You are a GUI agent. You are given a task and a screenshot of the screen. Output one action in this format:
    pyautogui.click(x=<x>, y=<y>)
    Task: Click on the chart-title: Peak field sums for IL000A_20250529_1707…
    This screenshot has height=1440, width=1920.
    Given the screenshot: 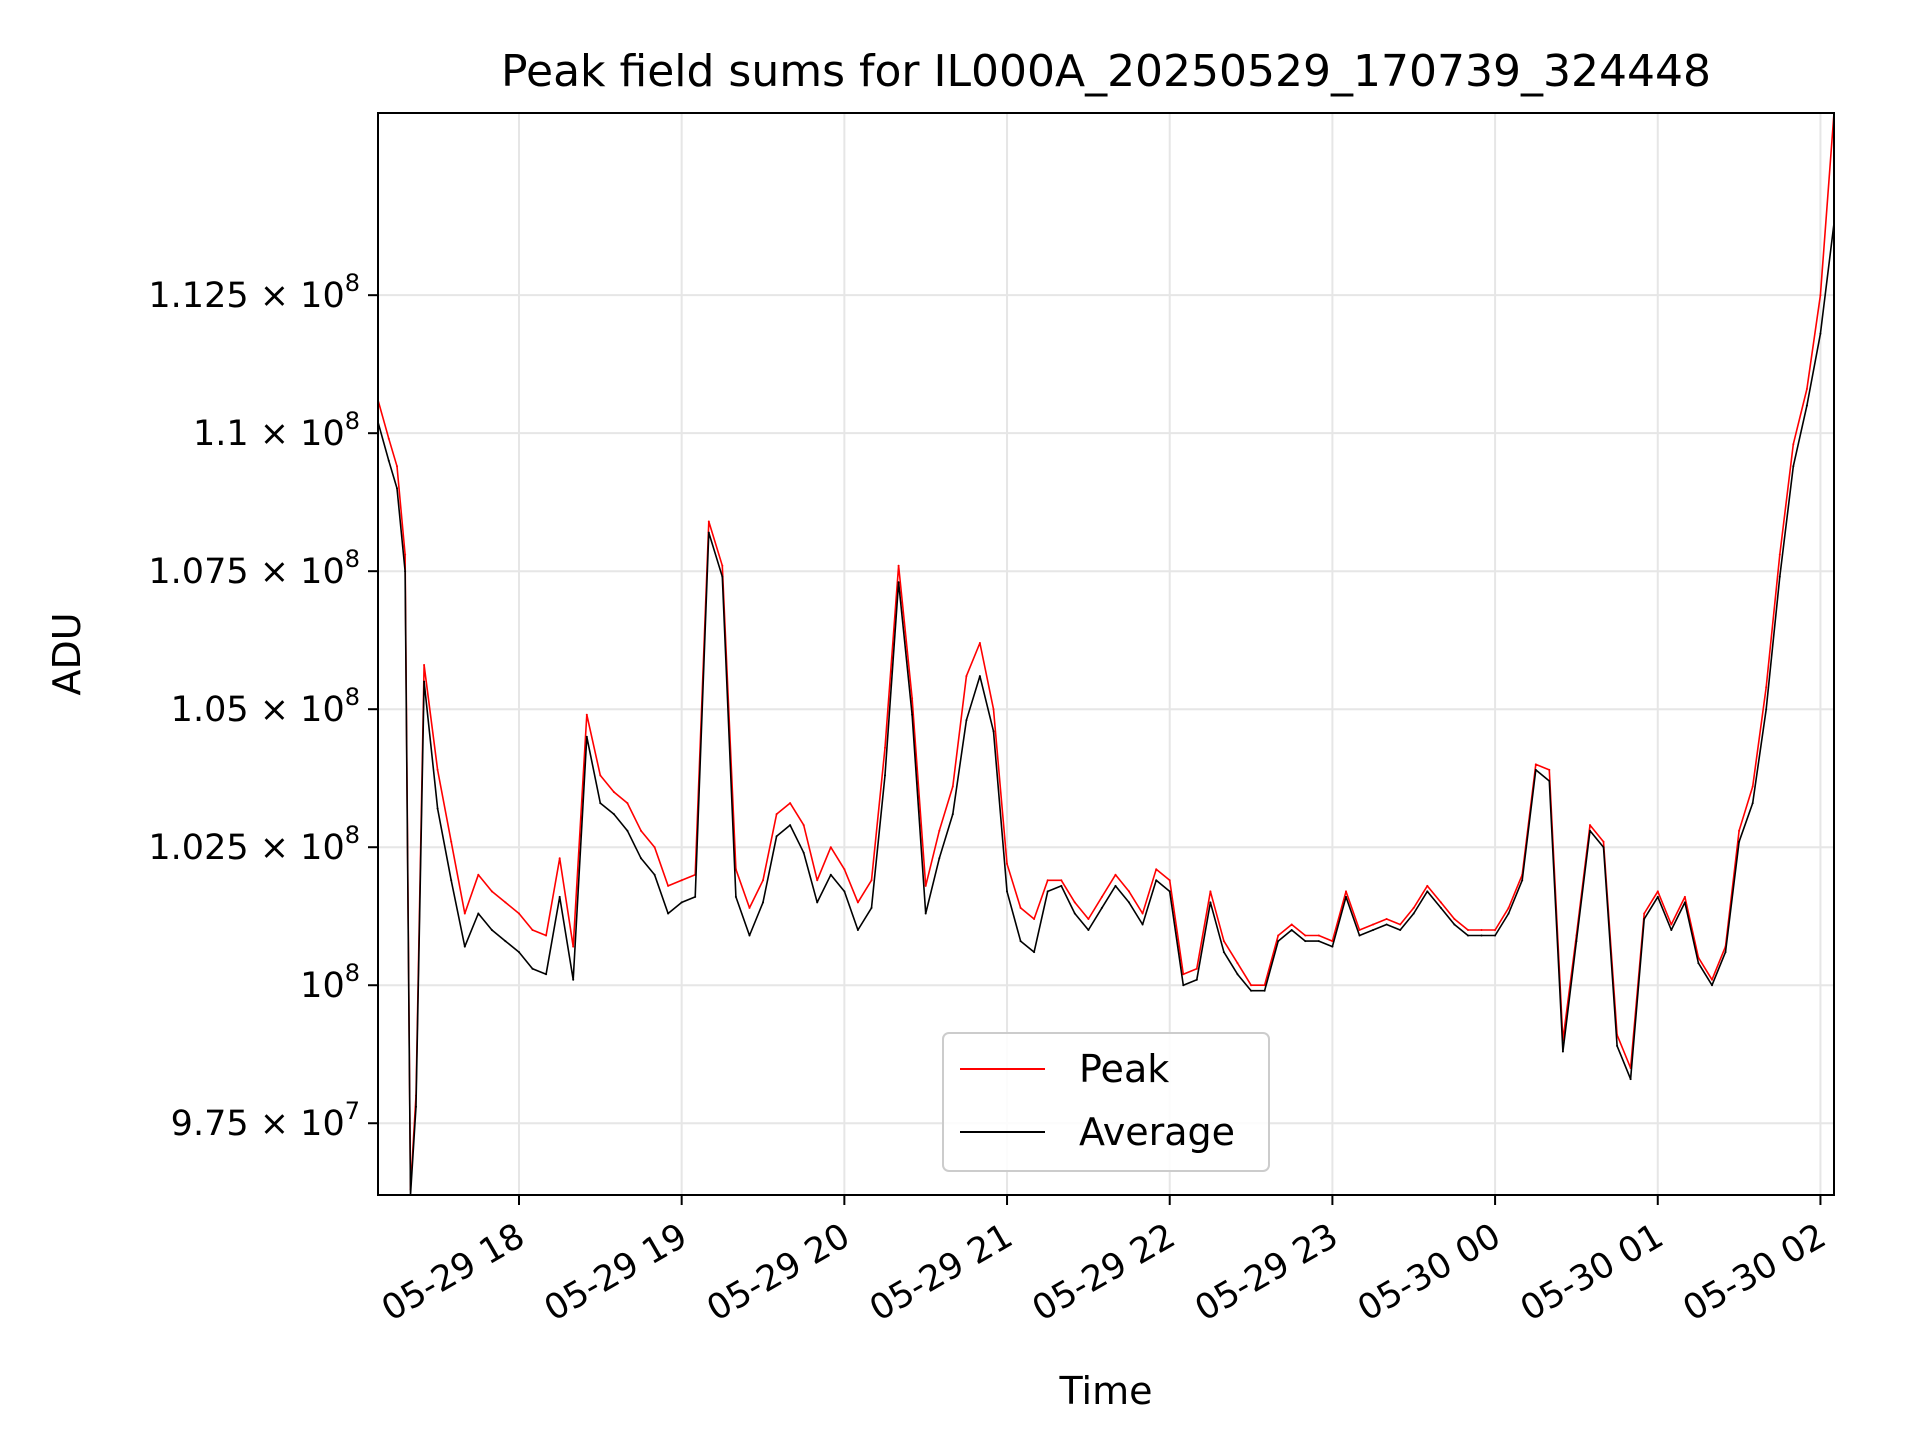 What is the action you would take?
    pyautogui.click(x=1106, y=71)
    